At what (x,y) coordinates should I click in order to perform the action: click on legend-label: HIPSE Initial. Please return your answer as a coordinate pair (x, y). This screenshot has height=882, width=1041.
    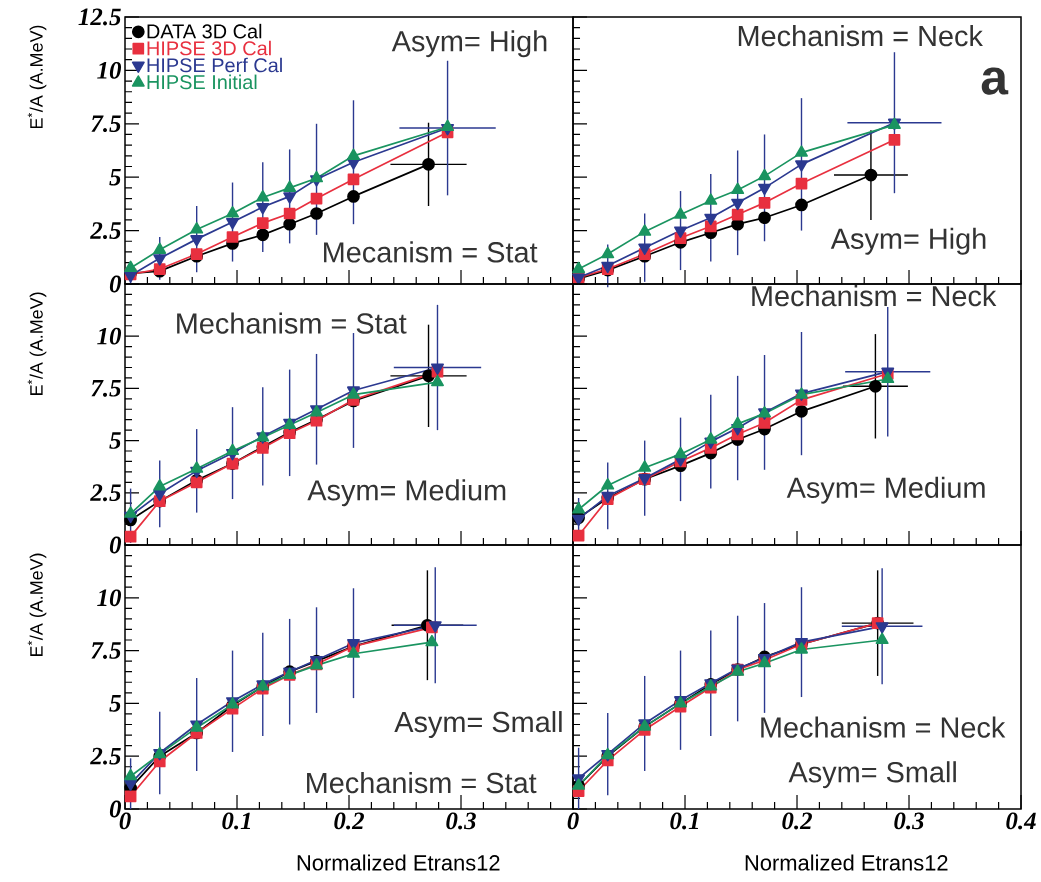
    Looking at the image, I should click on (202, 82).